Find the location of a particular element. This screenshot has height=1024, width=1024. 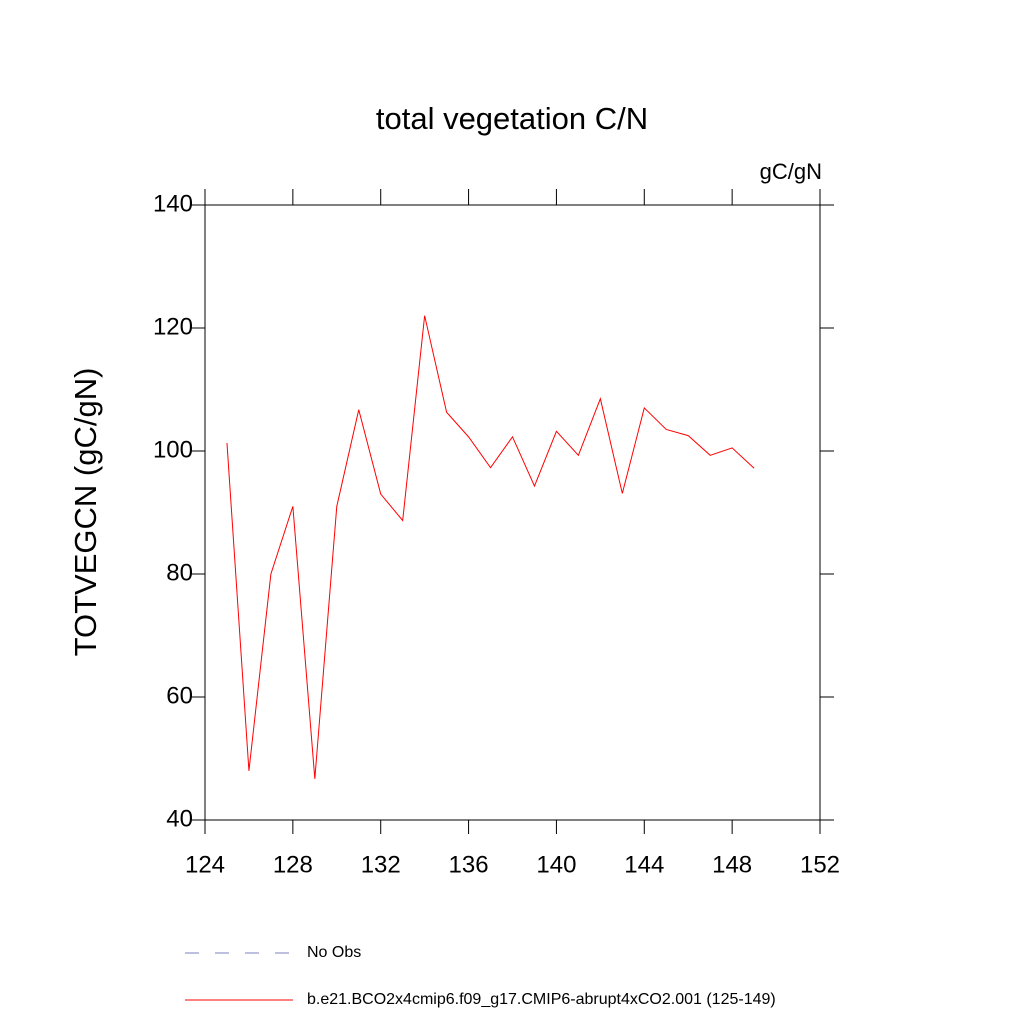

x-tick-label: 140 is located at coordinates (556, 864).